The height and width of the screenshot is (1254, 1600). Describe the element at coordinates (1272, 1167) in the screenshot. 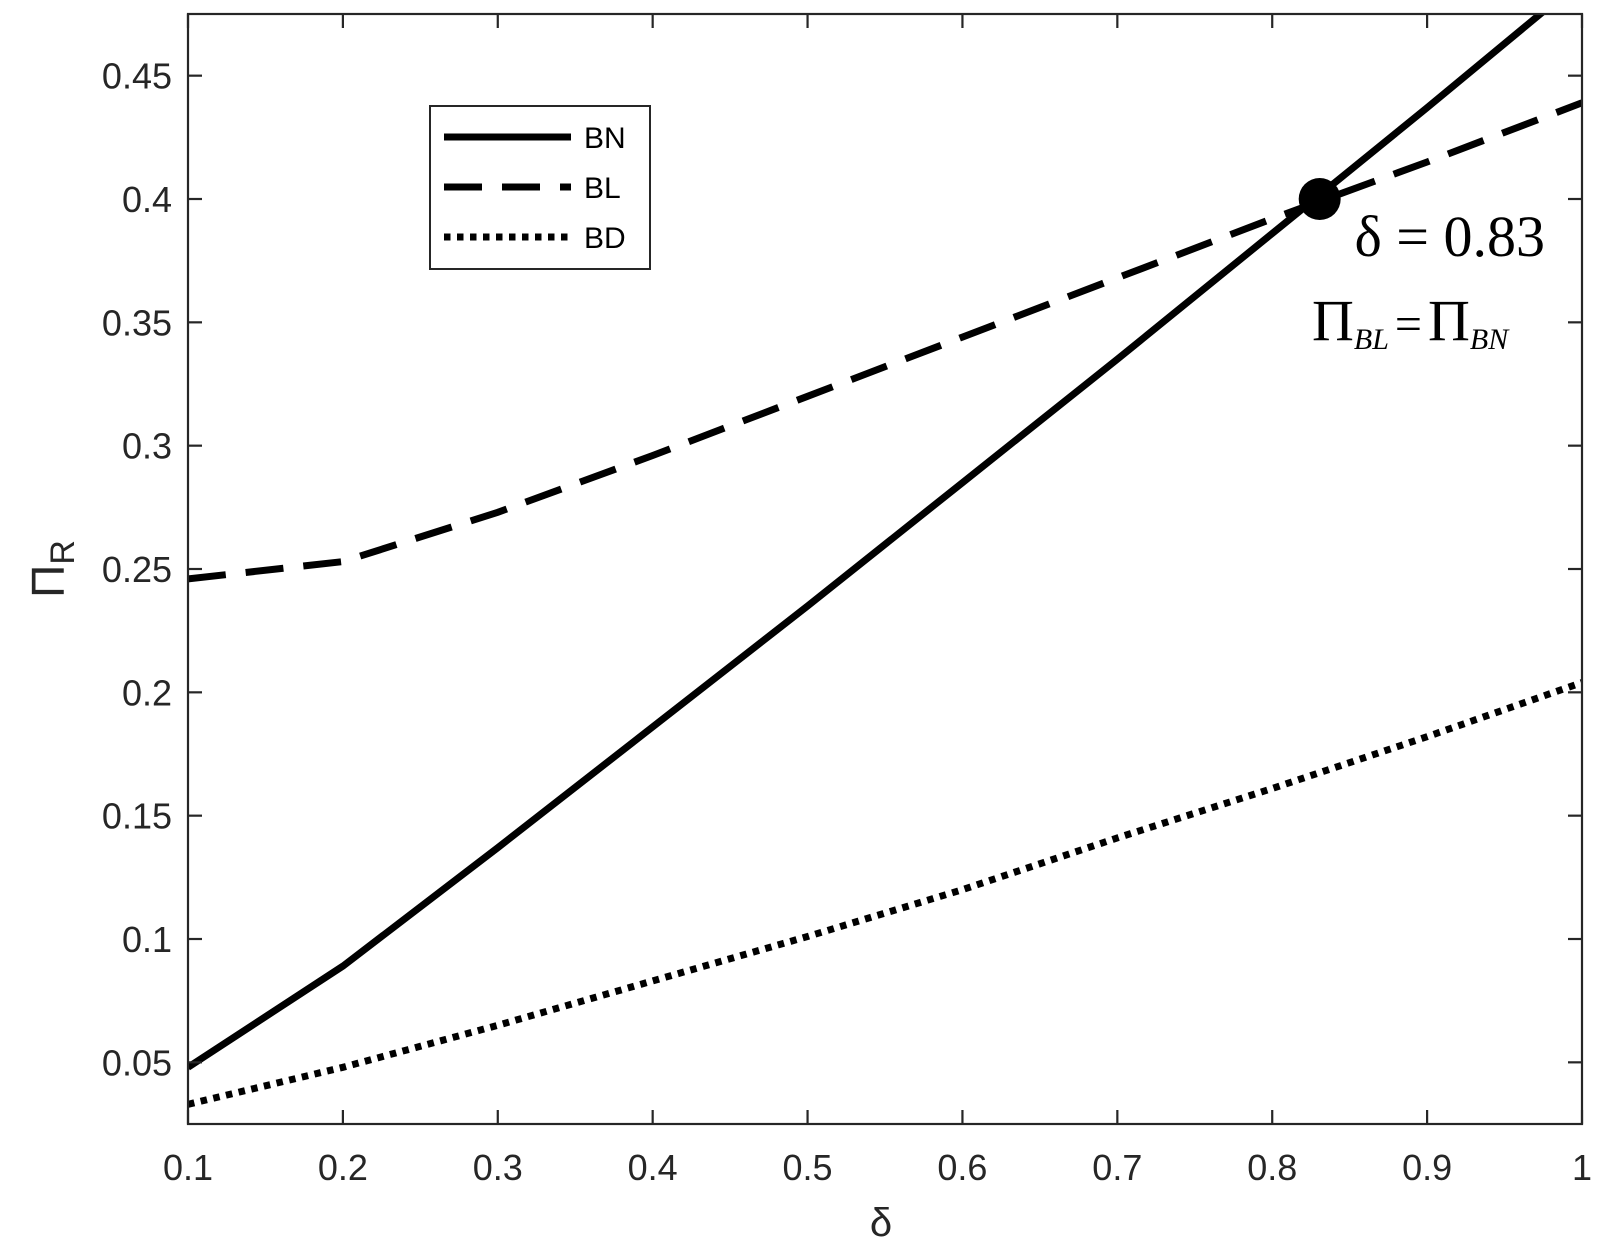

I see `x-tick-label: 0.8` at that location.